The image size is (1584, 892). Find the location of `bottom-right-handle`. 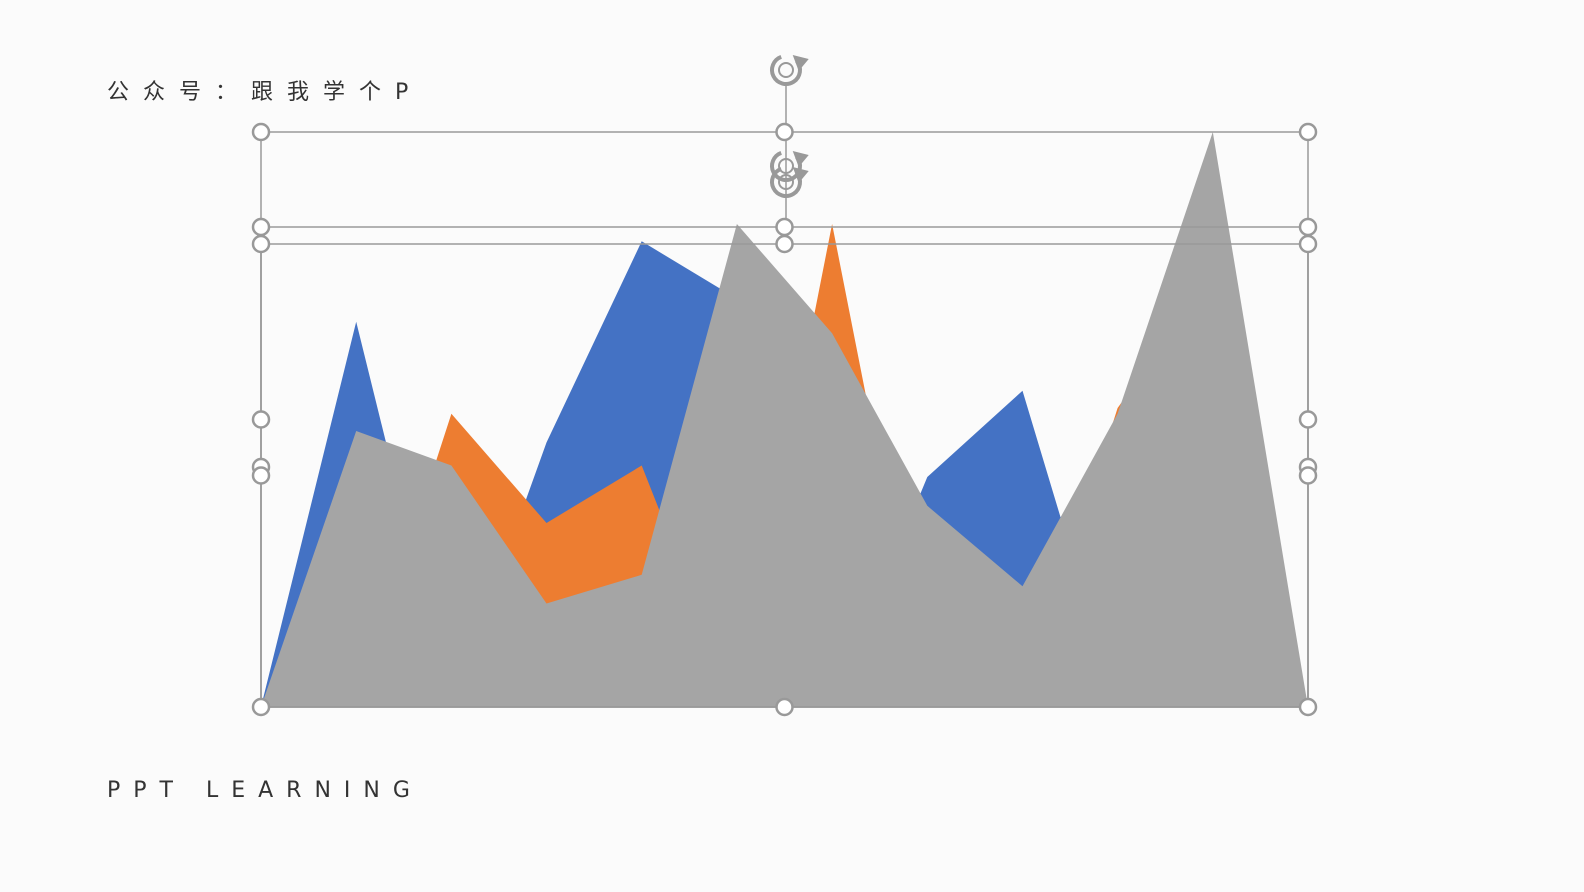

bottom-right-handle is located at coordinates (1308, 707).